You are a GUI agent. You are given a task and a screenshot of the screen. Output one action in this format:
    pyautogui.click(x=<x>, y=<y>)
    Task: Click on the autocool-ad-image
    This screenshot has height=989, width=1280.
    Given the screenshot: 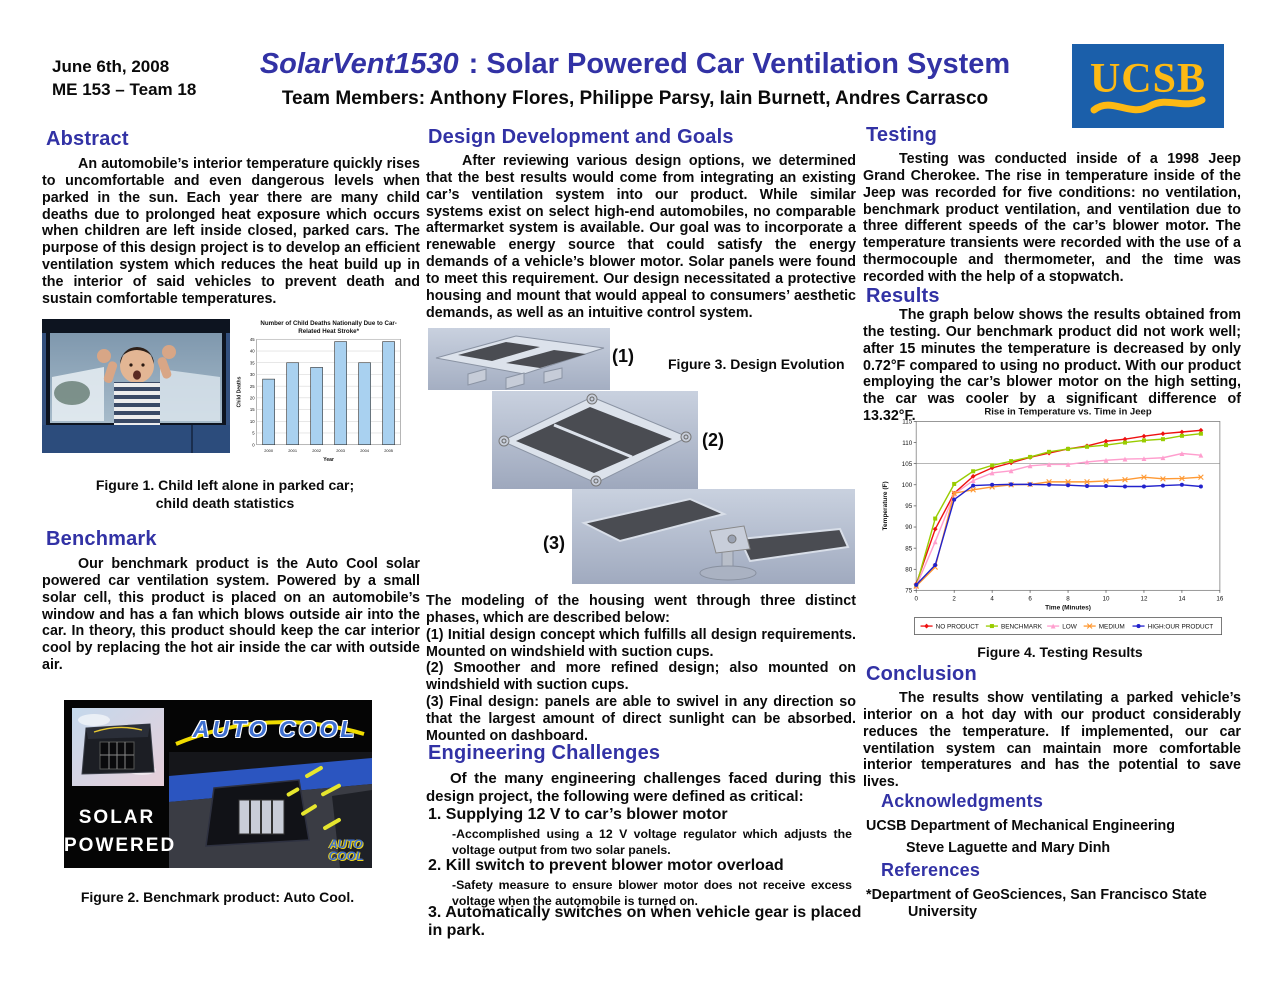 What is the action you would take?
    pyautogui.click(x=218, y=784)
    